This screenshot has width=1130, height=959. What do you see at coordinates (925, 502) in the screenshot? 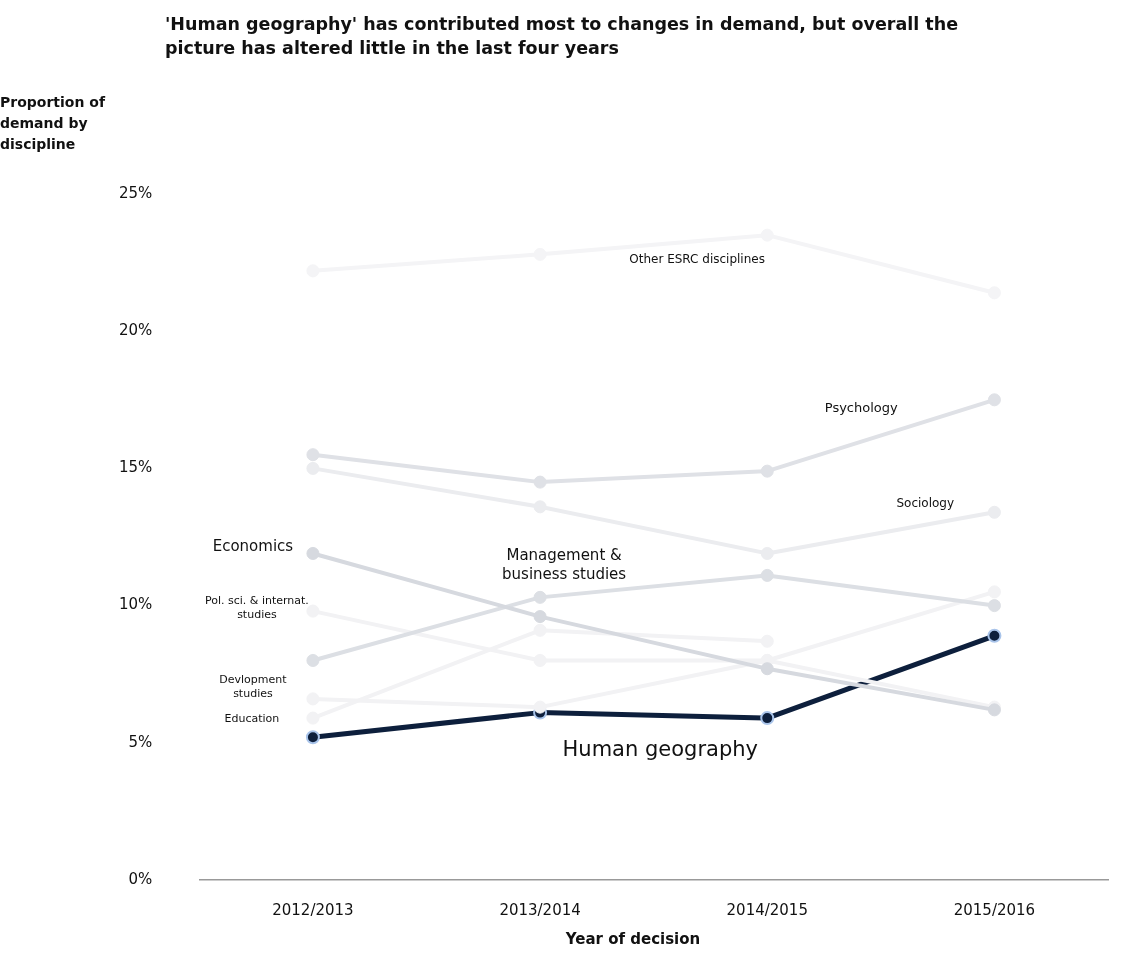
I see `series-label: Sociology` at bounding box center [925, 502].